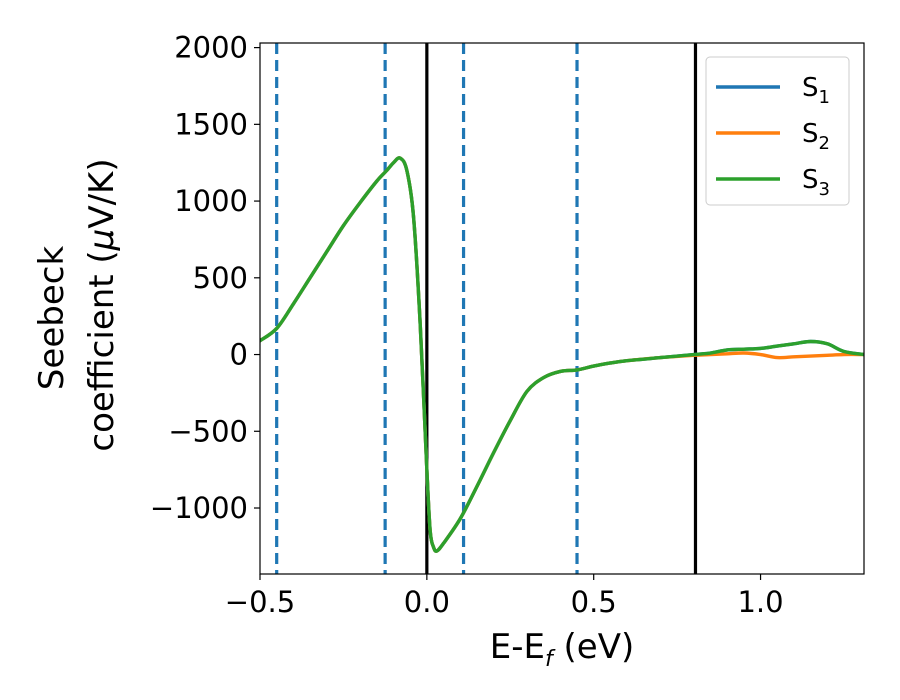 This screenshot has width=900, height=700. What do you see at coordinates (594, 602) in the screenshot?
I see `x-tick-label: 0.5` at bounding box center [594, 602].